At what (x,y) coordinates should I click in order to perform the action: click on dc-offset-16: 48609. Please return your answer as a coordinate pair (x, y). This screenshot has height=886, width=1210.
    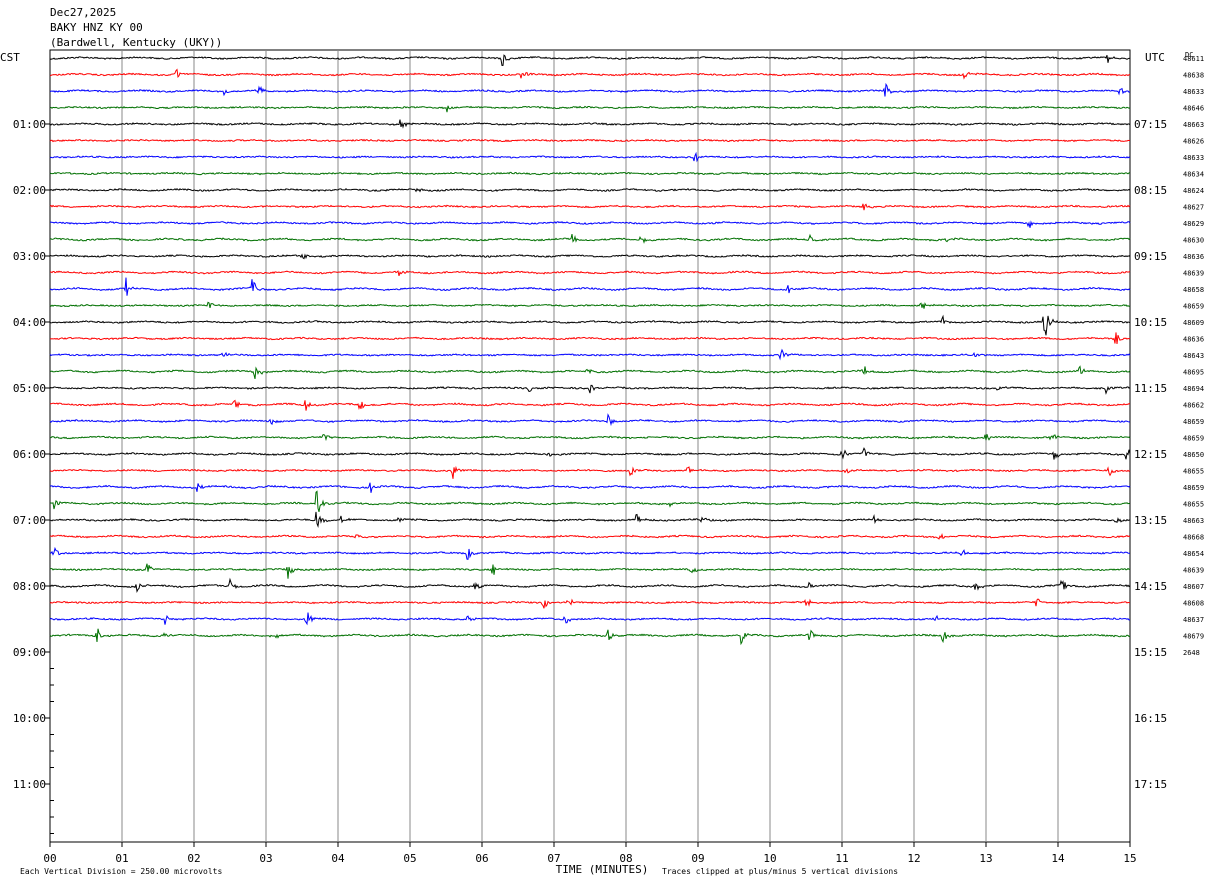
    Looking at the image, I should click on (1193, 323).